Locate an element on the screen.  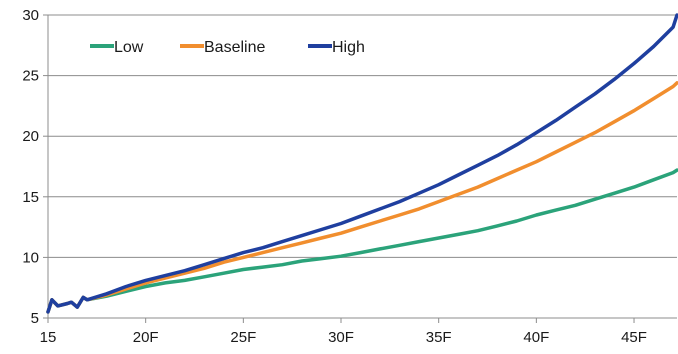
y-tick-label: 25 is located at coordinates (30, 76).